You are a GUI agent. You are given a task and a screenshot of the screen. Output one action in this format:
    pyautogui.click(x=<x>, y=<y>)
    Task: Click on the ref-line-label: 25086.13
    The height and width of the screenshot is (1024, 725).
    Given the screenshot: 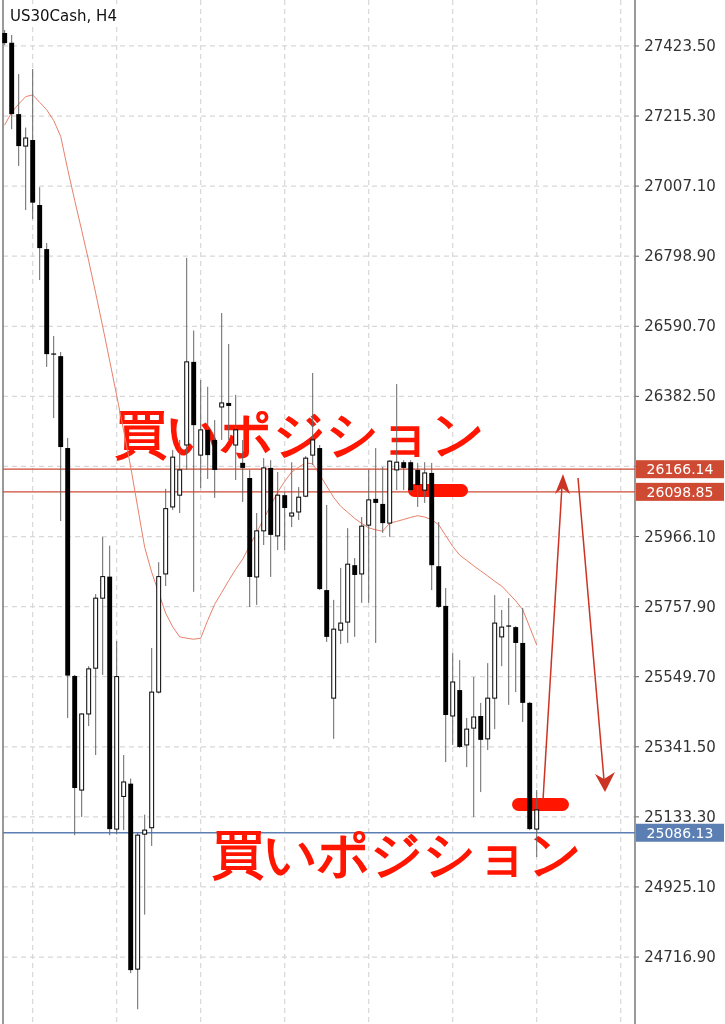 What is the action you would take?
    pyautogui.click(x=680, y=832)
    